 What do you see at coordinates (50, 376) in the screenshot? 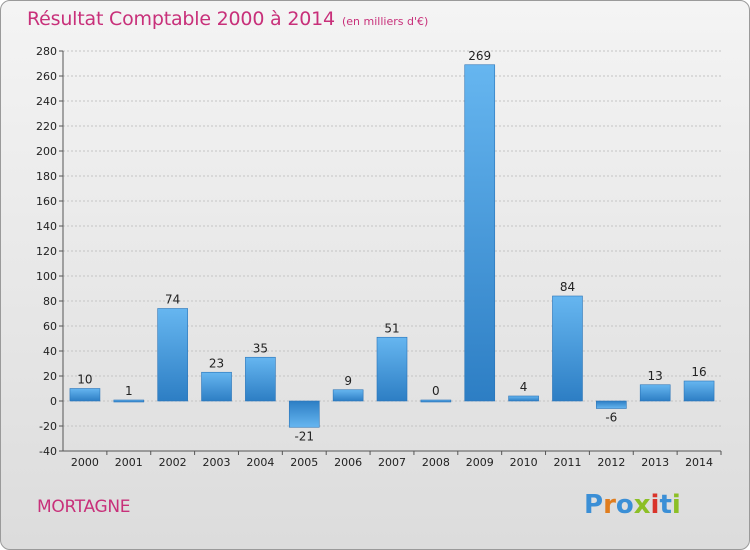
I see `y-tick-label: 20` at bounding box center [50, 376].